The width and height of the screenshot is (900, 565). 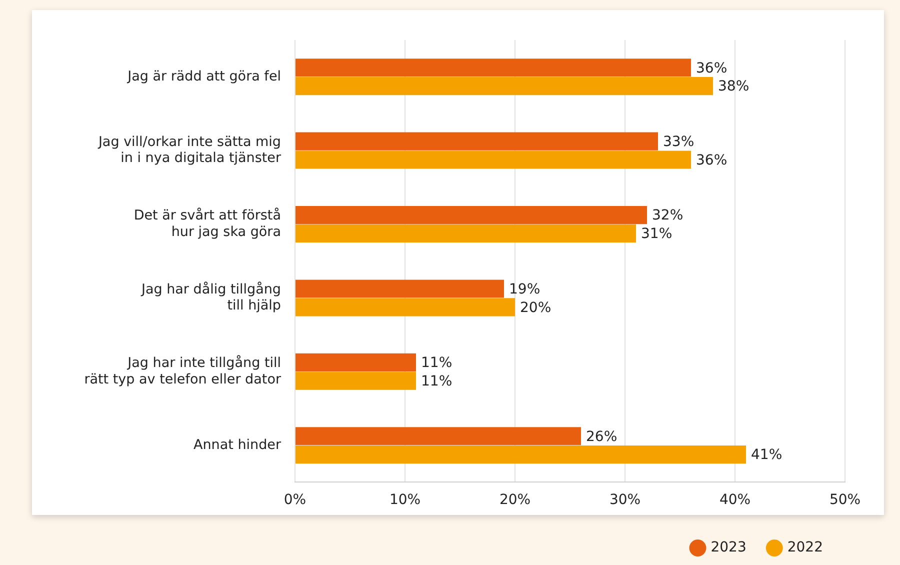 What do you see at coordinates (734, 86) in the screenshot?
I see `data-label: 38%` at bounding box center [734, 86].